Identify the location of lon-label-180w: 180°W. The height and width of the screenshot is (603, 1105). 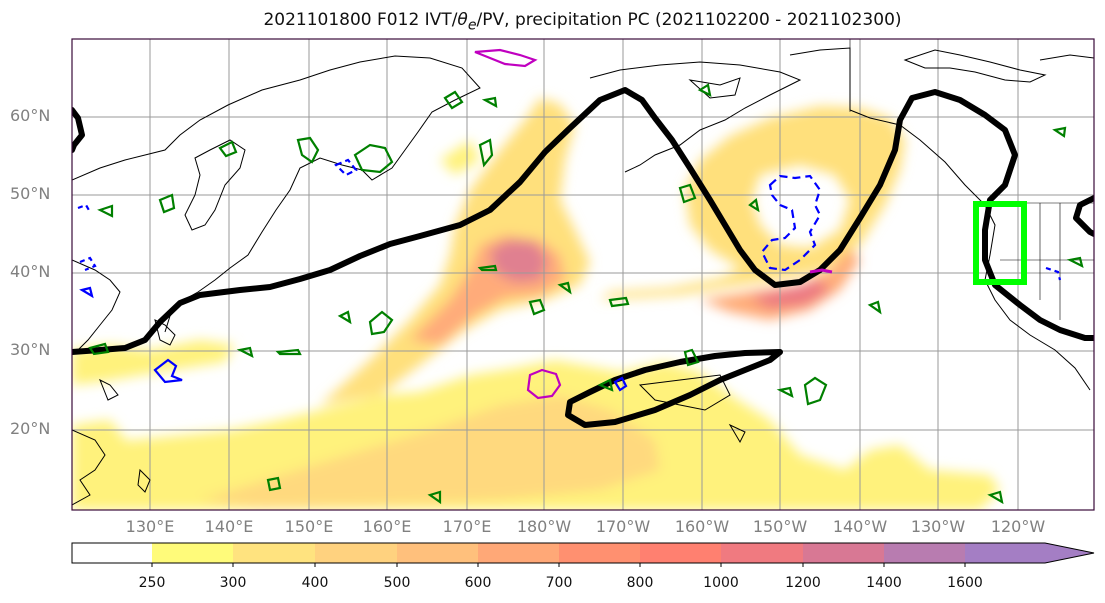
(544, 526).